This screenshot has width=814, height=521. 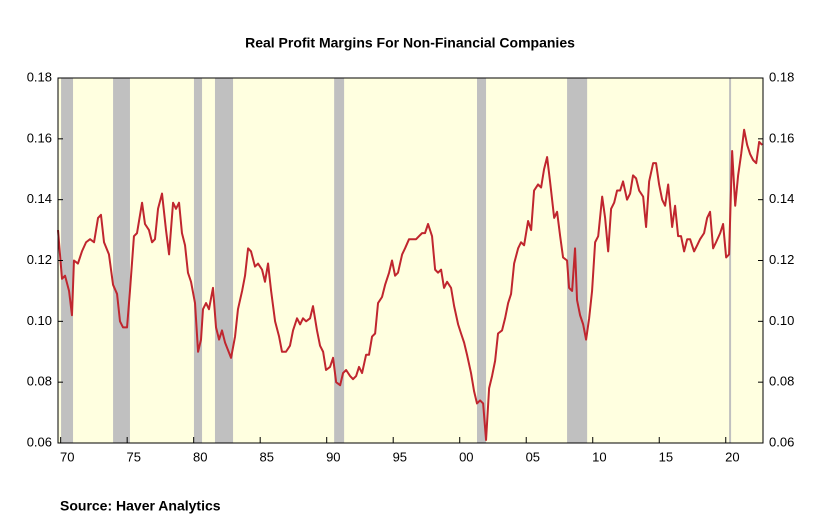 I want to click on x-tick-label: 15, so click(x=666, y=456).